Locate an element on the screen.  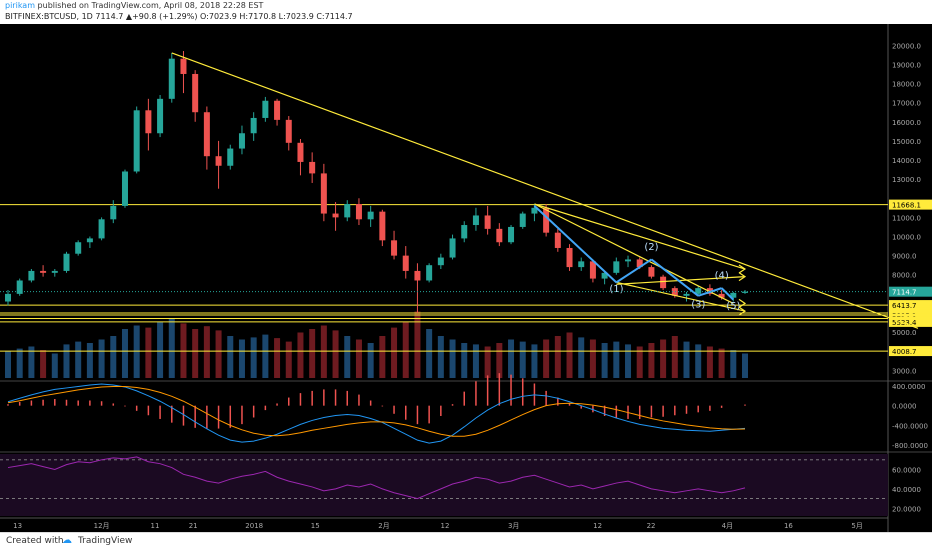
price-axis-tick: 5000.0 is located at coordinates (904, 333).